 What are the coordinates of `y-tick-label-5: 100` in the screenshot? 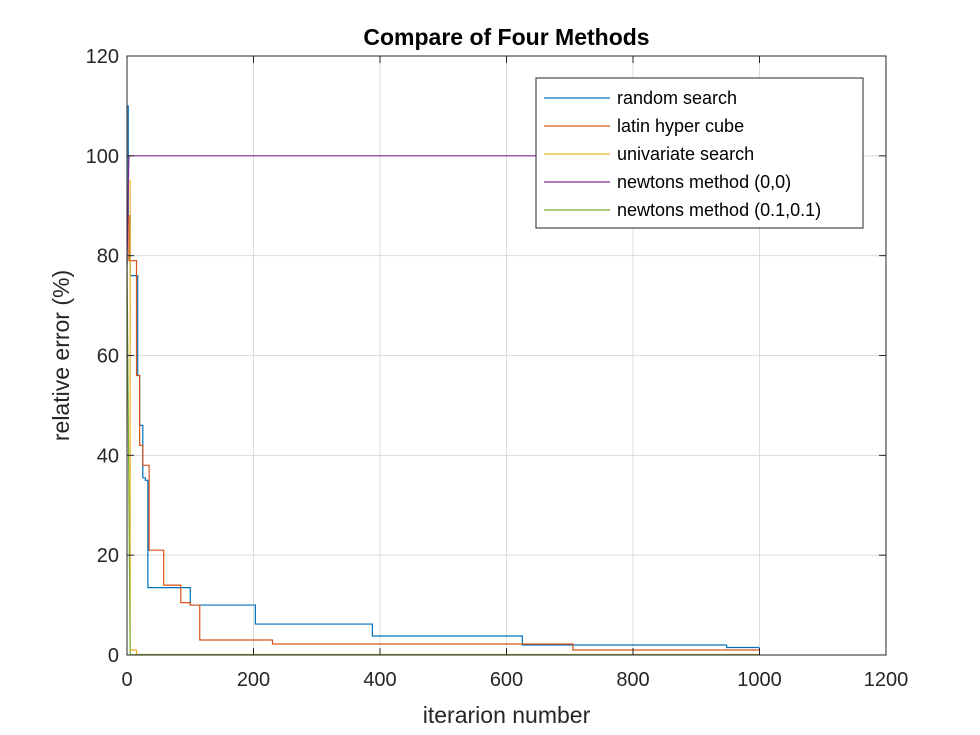 It's located at (102, 157).